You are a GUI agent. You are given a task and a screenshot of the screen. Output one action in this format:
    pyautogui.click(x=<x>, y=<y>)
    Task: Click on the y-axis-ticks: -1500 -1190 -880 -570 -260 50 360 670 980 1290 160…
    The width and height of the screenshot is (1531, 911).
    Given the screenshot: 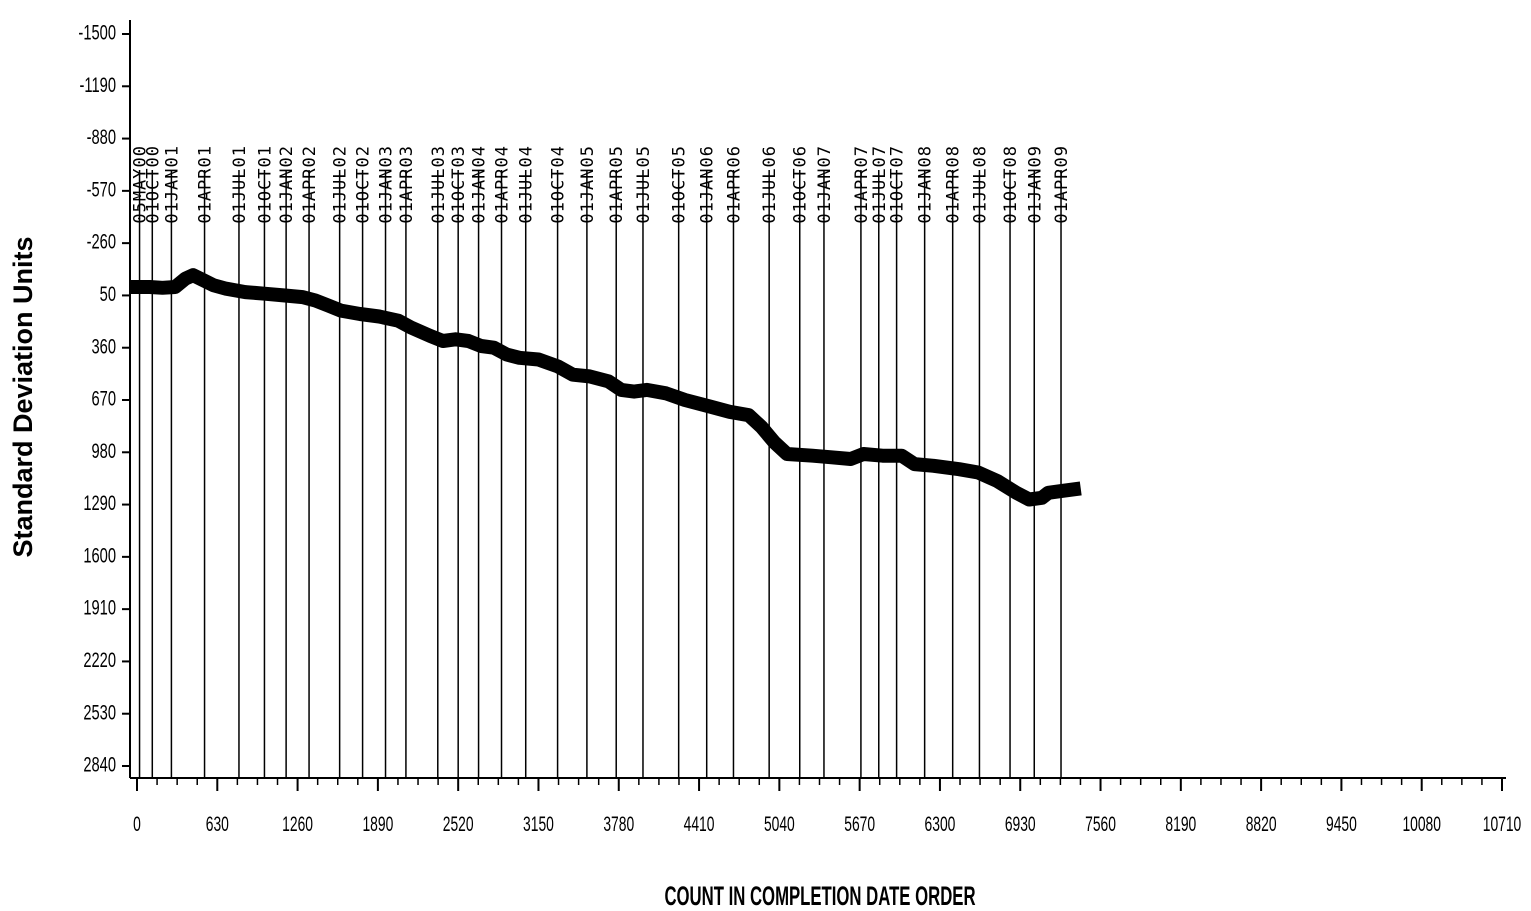 What is the action you would take?
    pyautogui.click(x=104, y=398)
    